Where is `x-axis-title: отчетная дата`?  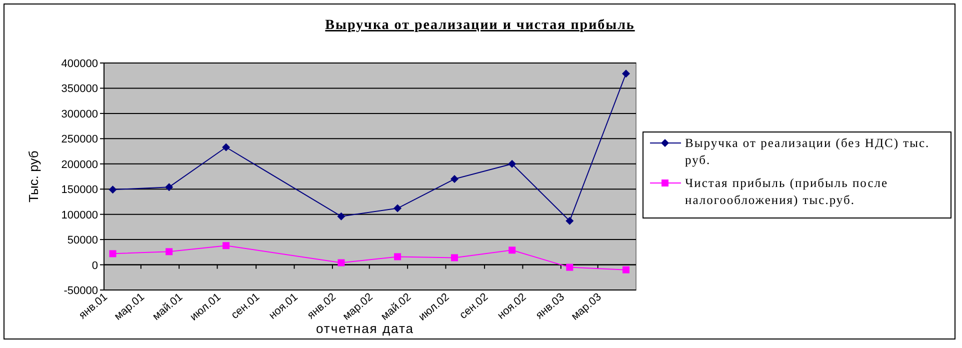 x-axis-title: отчетная дата is located at coordinates (365, 328).